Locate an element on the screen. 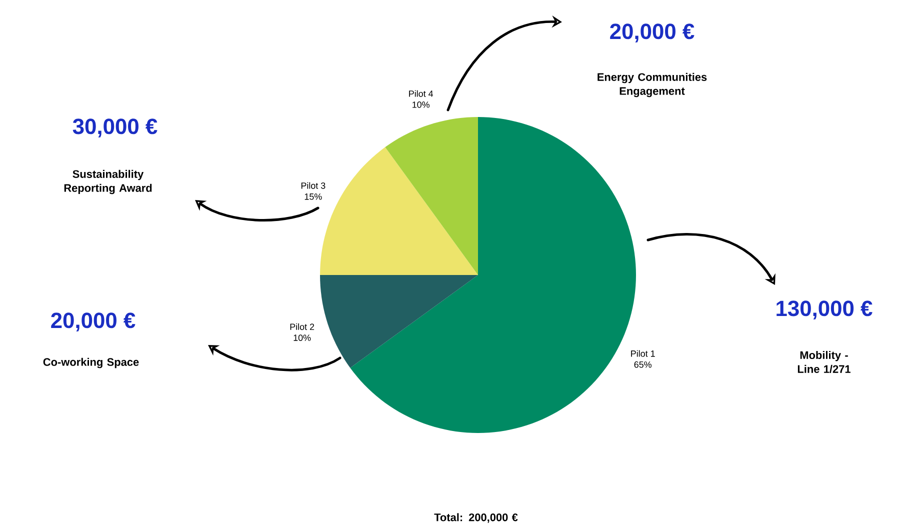 This screenshot has height=526, width=906. text: Total: 200,000 € is located at coordinates (476, 518).